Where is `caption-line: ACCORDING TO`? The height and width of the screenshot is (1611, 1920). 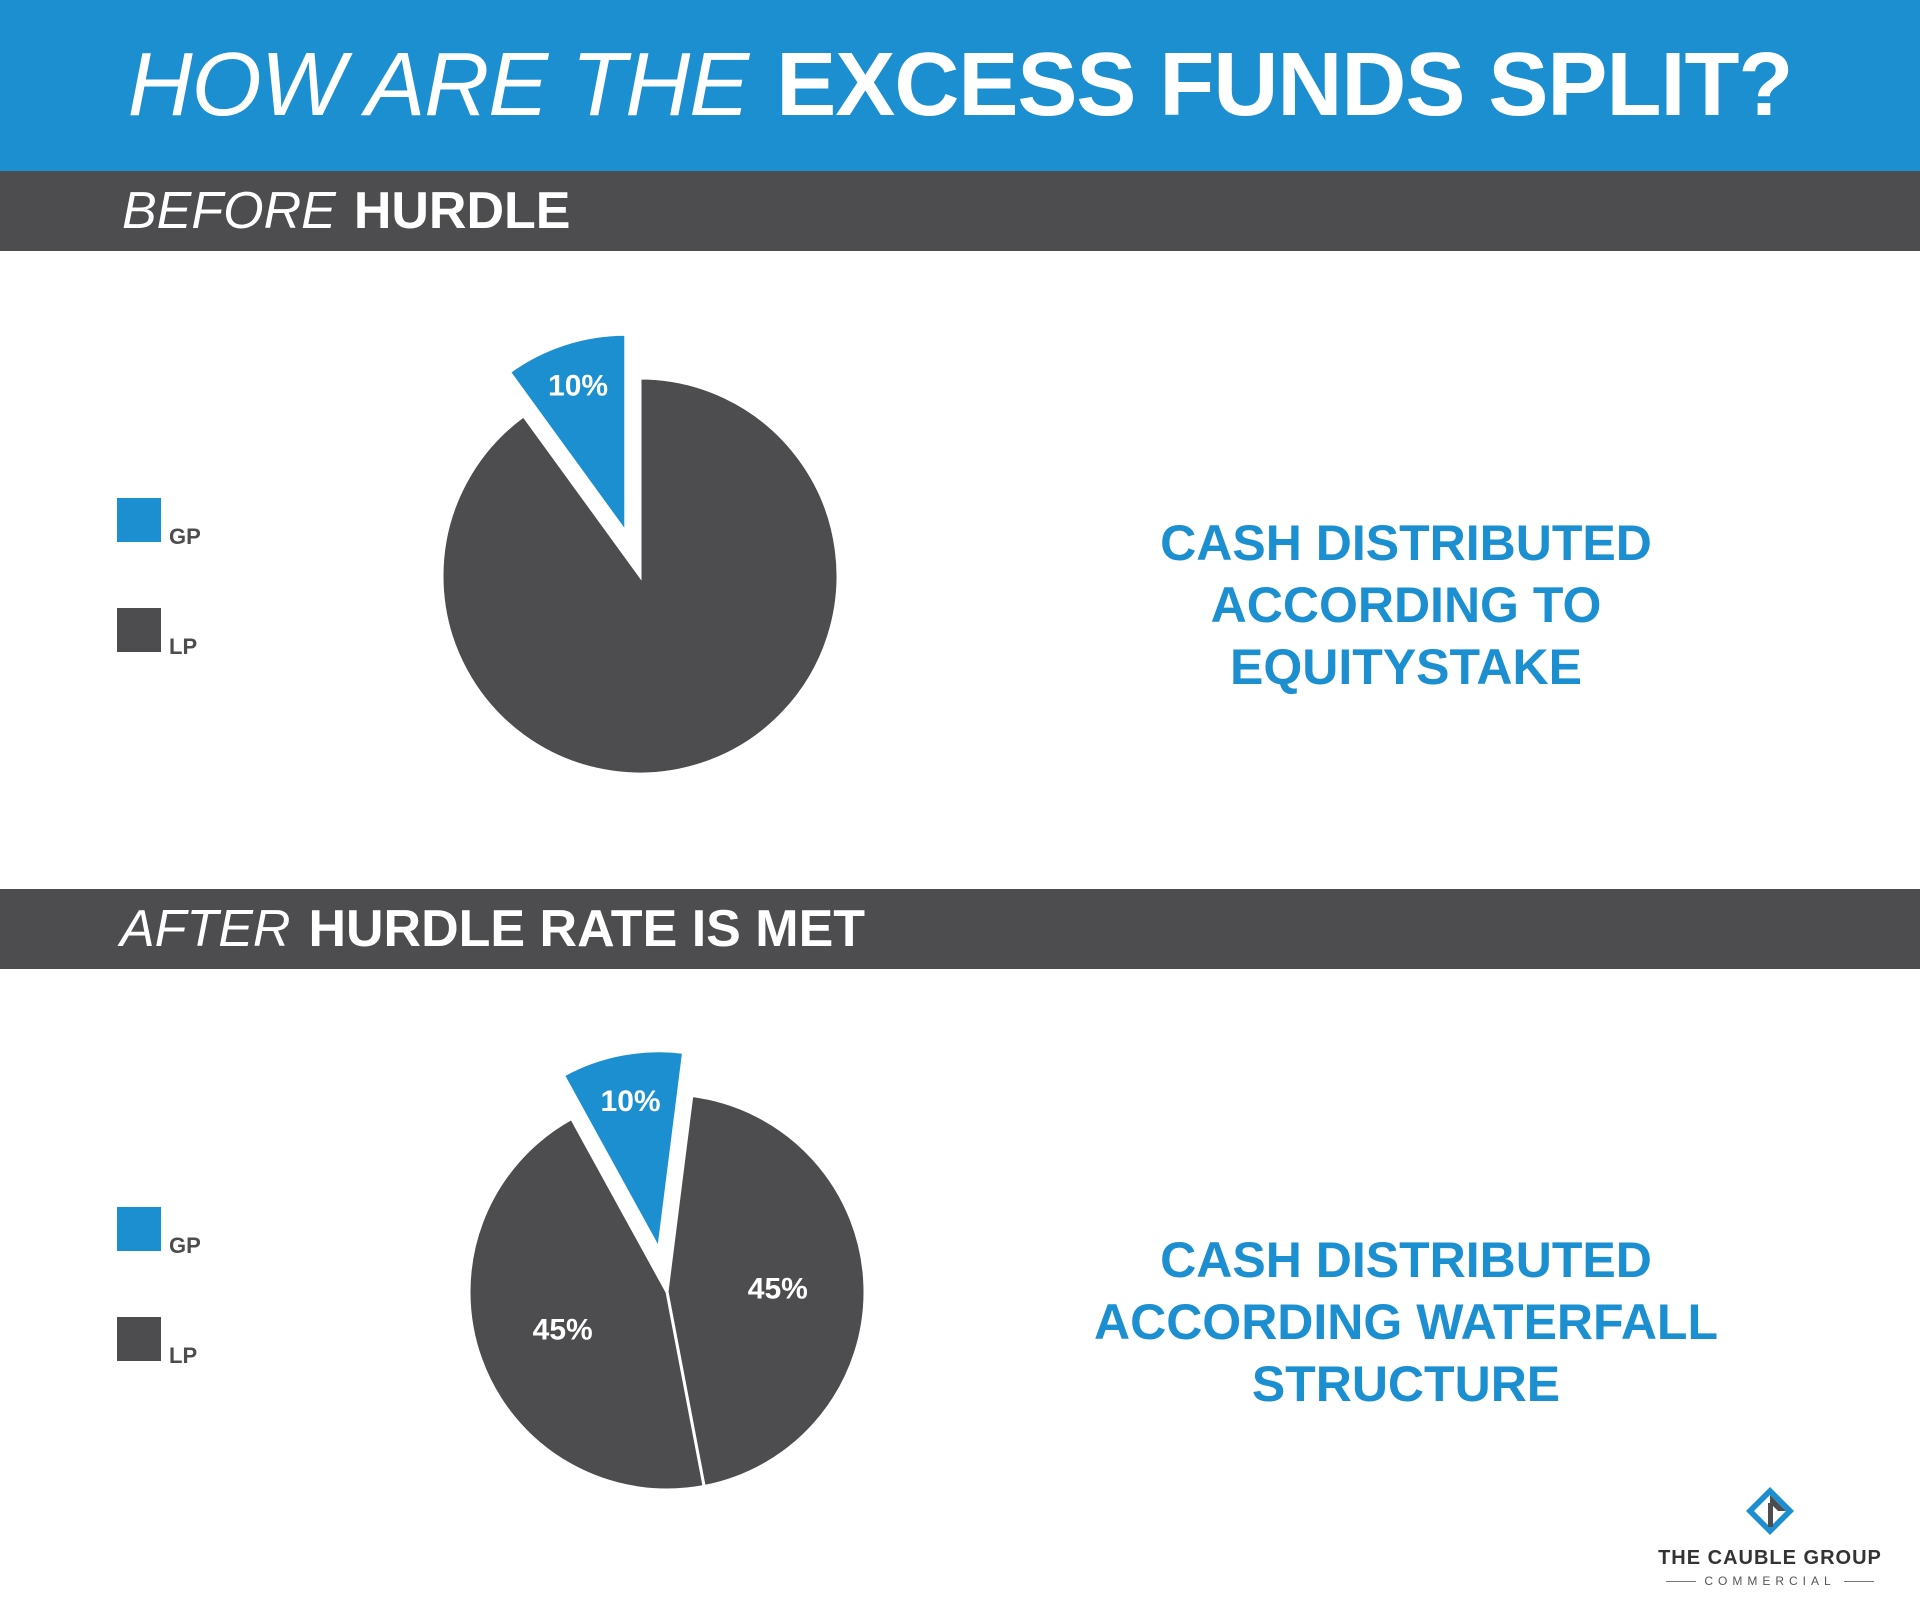
caption-line: ACCORDING TO is located at coordinates (1406, 605).